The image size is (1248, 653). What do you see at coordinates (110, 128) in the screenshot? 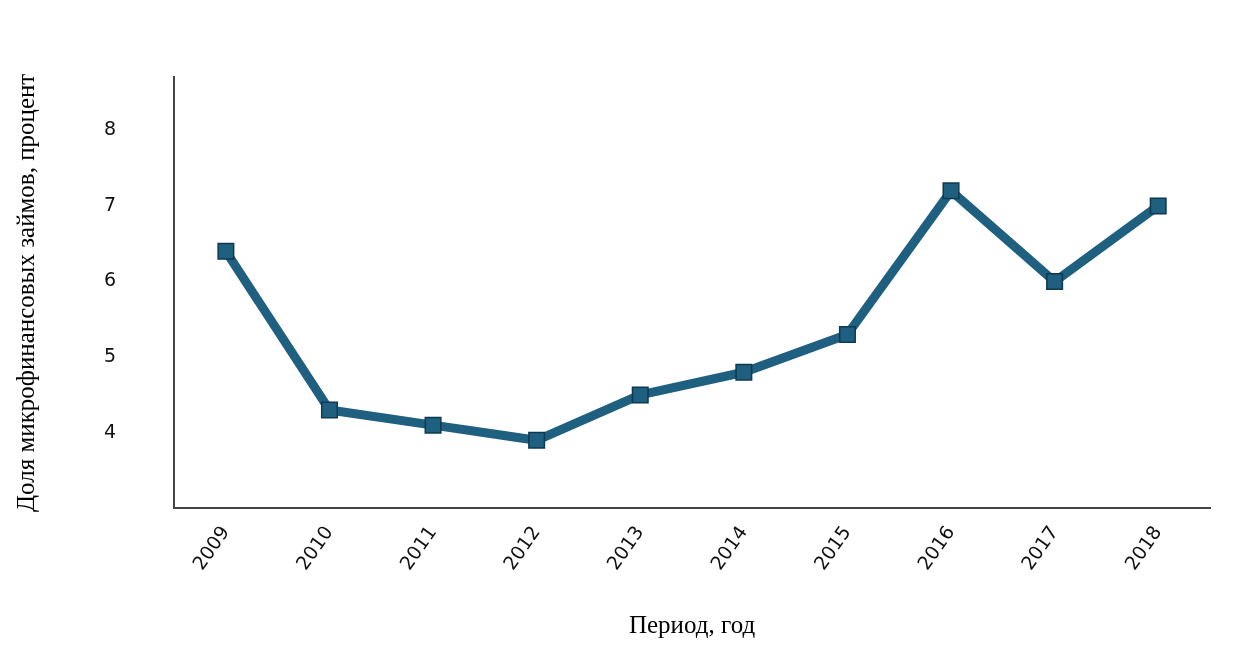
I see `y-tick-label: 8` at bounding box center [110, 128].